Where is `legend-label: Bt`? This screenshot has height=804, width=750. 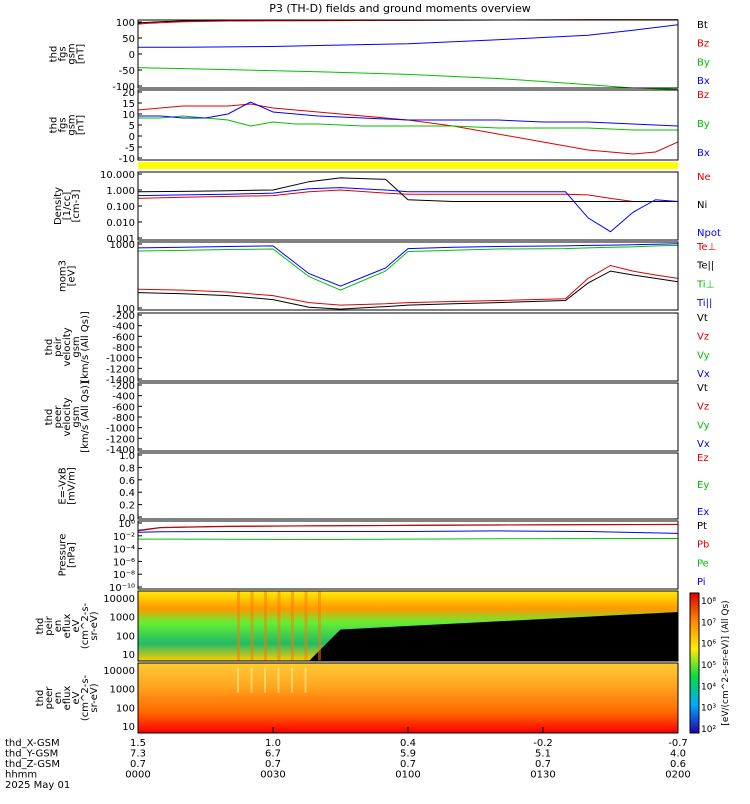
legend-label: Bt is located at coordinates (702, 25).